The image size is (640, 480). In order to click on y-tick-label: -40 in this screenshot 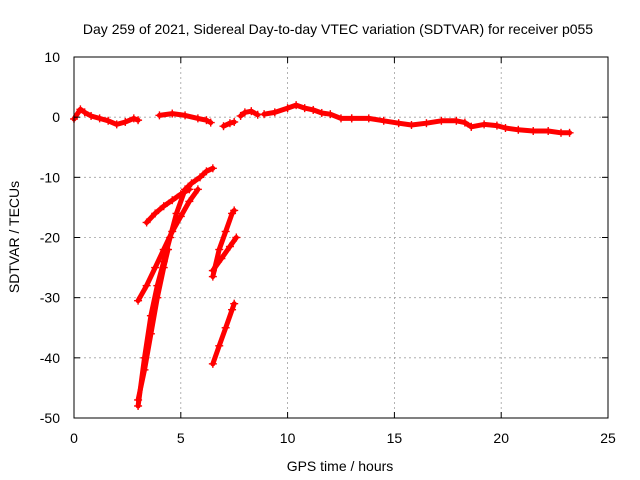, I will do `click(50, 358)`.